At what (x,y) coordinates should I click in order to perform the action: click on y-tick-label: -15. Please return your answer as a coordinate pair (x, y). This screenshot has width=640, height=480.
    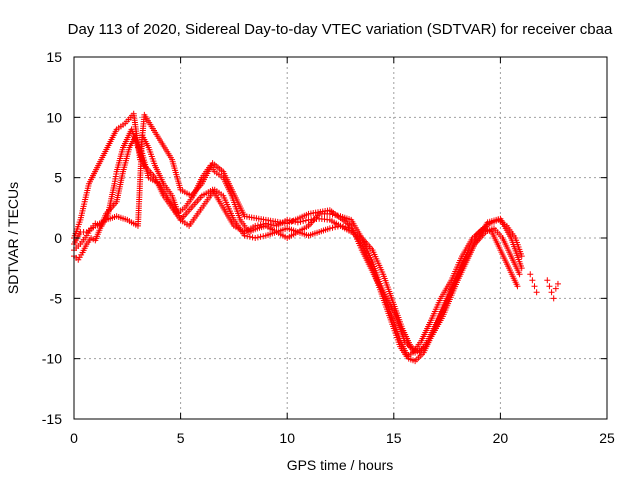
    Looking at the image, I should click on (52, 419).